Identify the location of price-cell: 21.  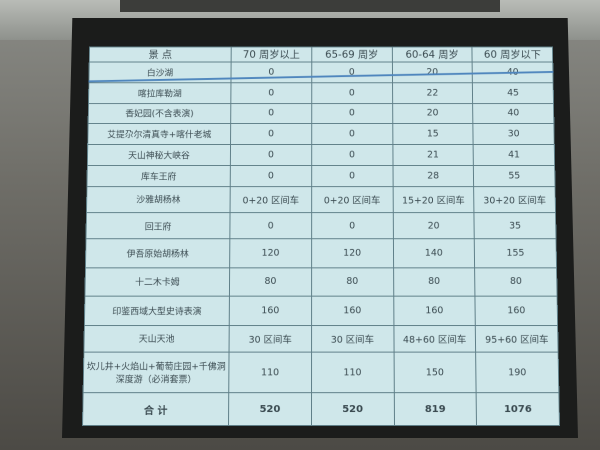
(433, 155).